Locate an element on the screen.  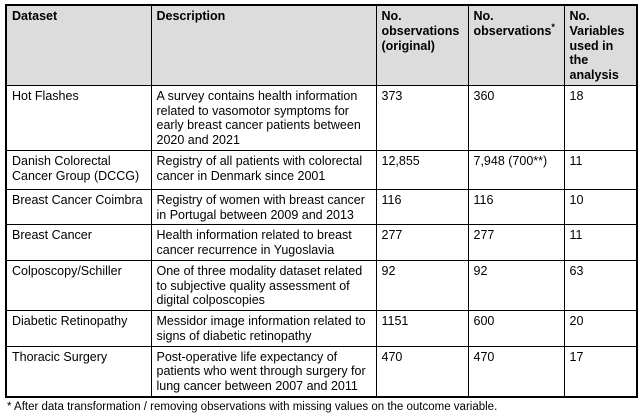
dataset-cell: Colposcopy/Schiller is located at coordinates (78, 285).